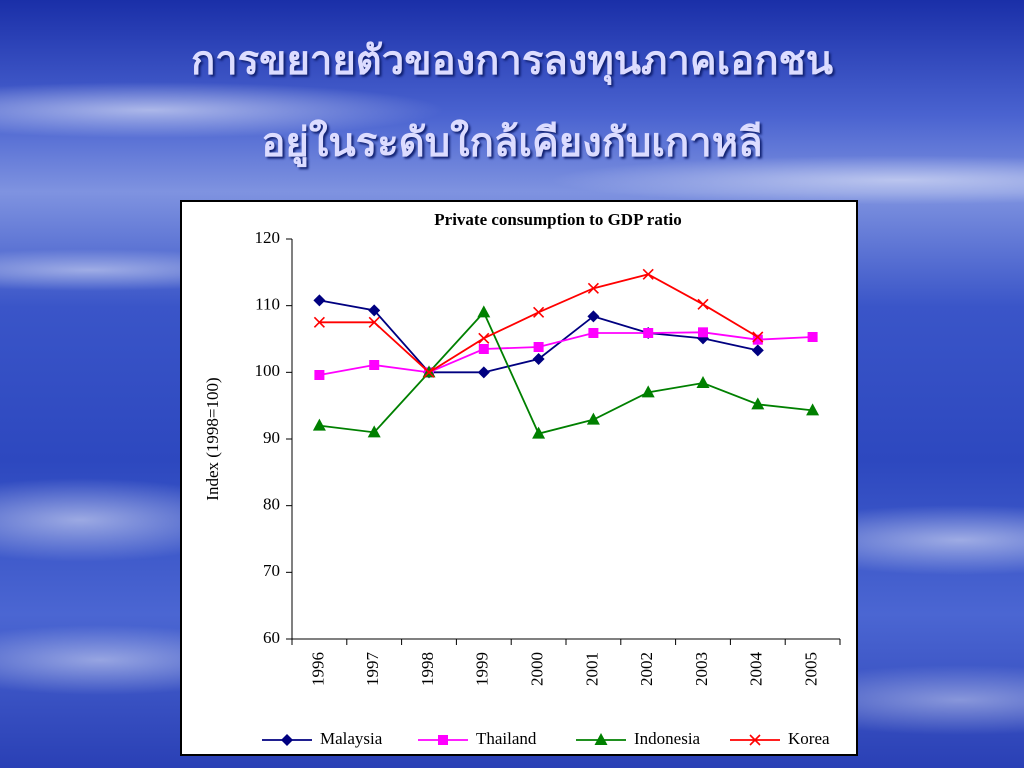 The width and height of the screenshot is (1024, 768). What do you see at coordinates (271, 570) in the screenshot?
I see `y-tick-label: 70` at bounding box center [271, 570].